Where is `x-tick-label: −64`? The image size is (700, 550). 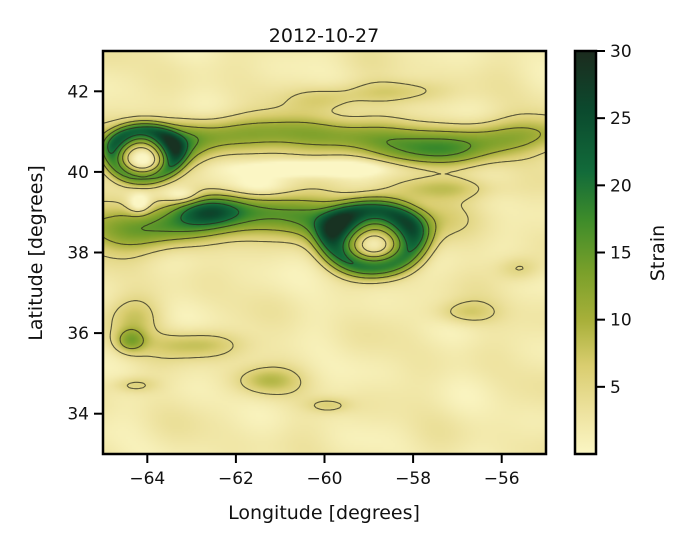
x-tick-label: −64 is located at coordinates (147, 479).